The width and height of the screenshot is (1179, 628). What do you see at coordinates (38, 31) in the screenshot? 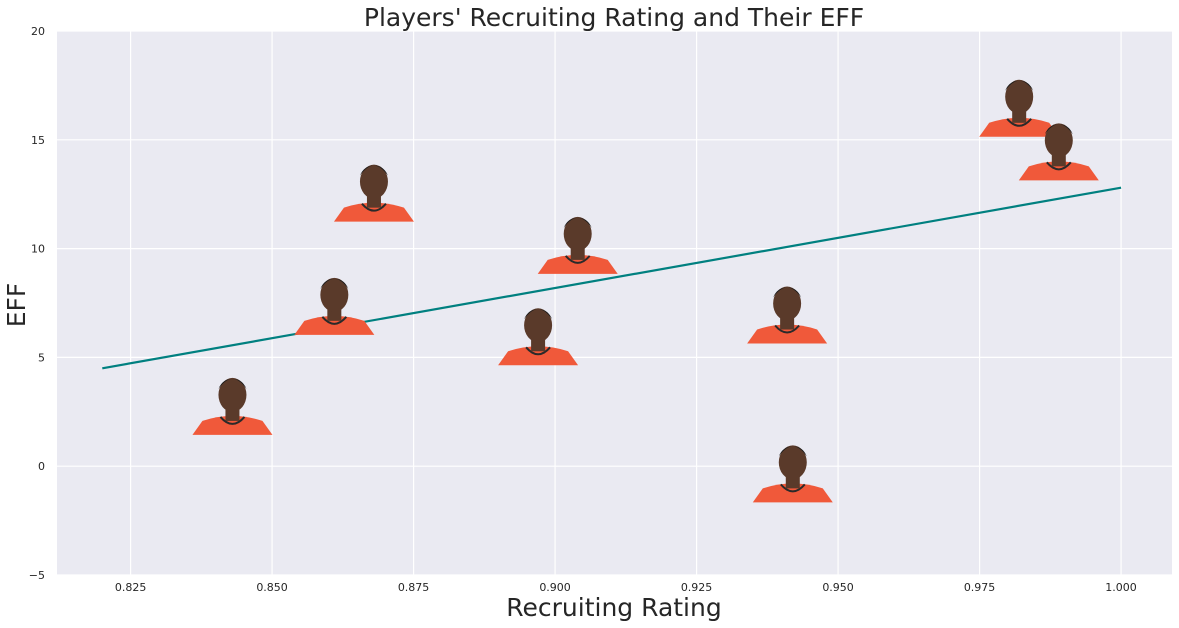
I see `y-tick-label: 20` at bounding box center [38, 31].